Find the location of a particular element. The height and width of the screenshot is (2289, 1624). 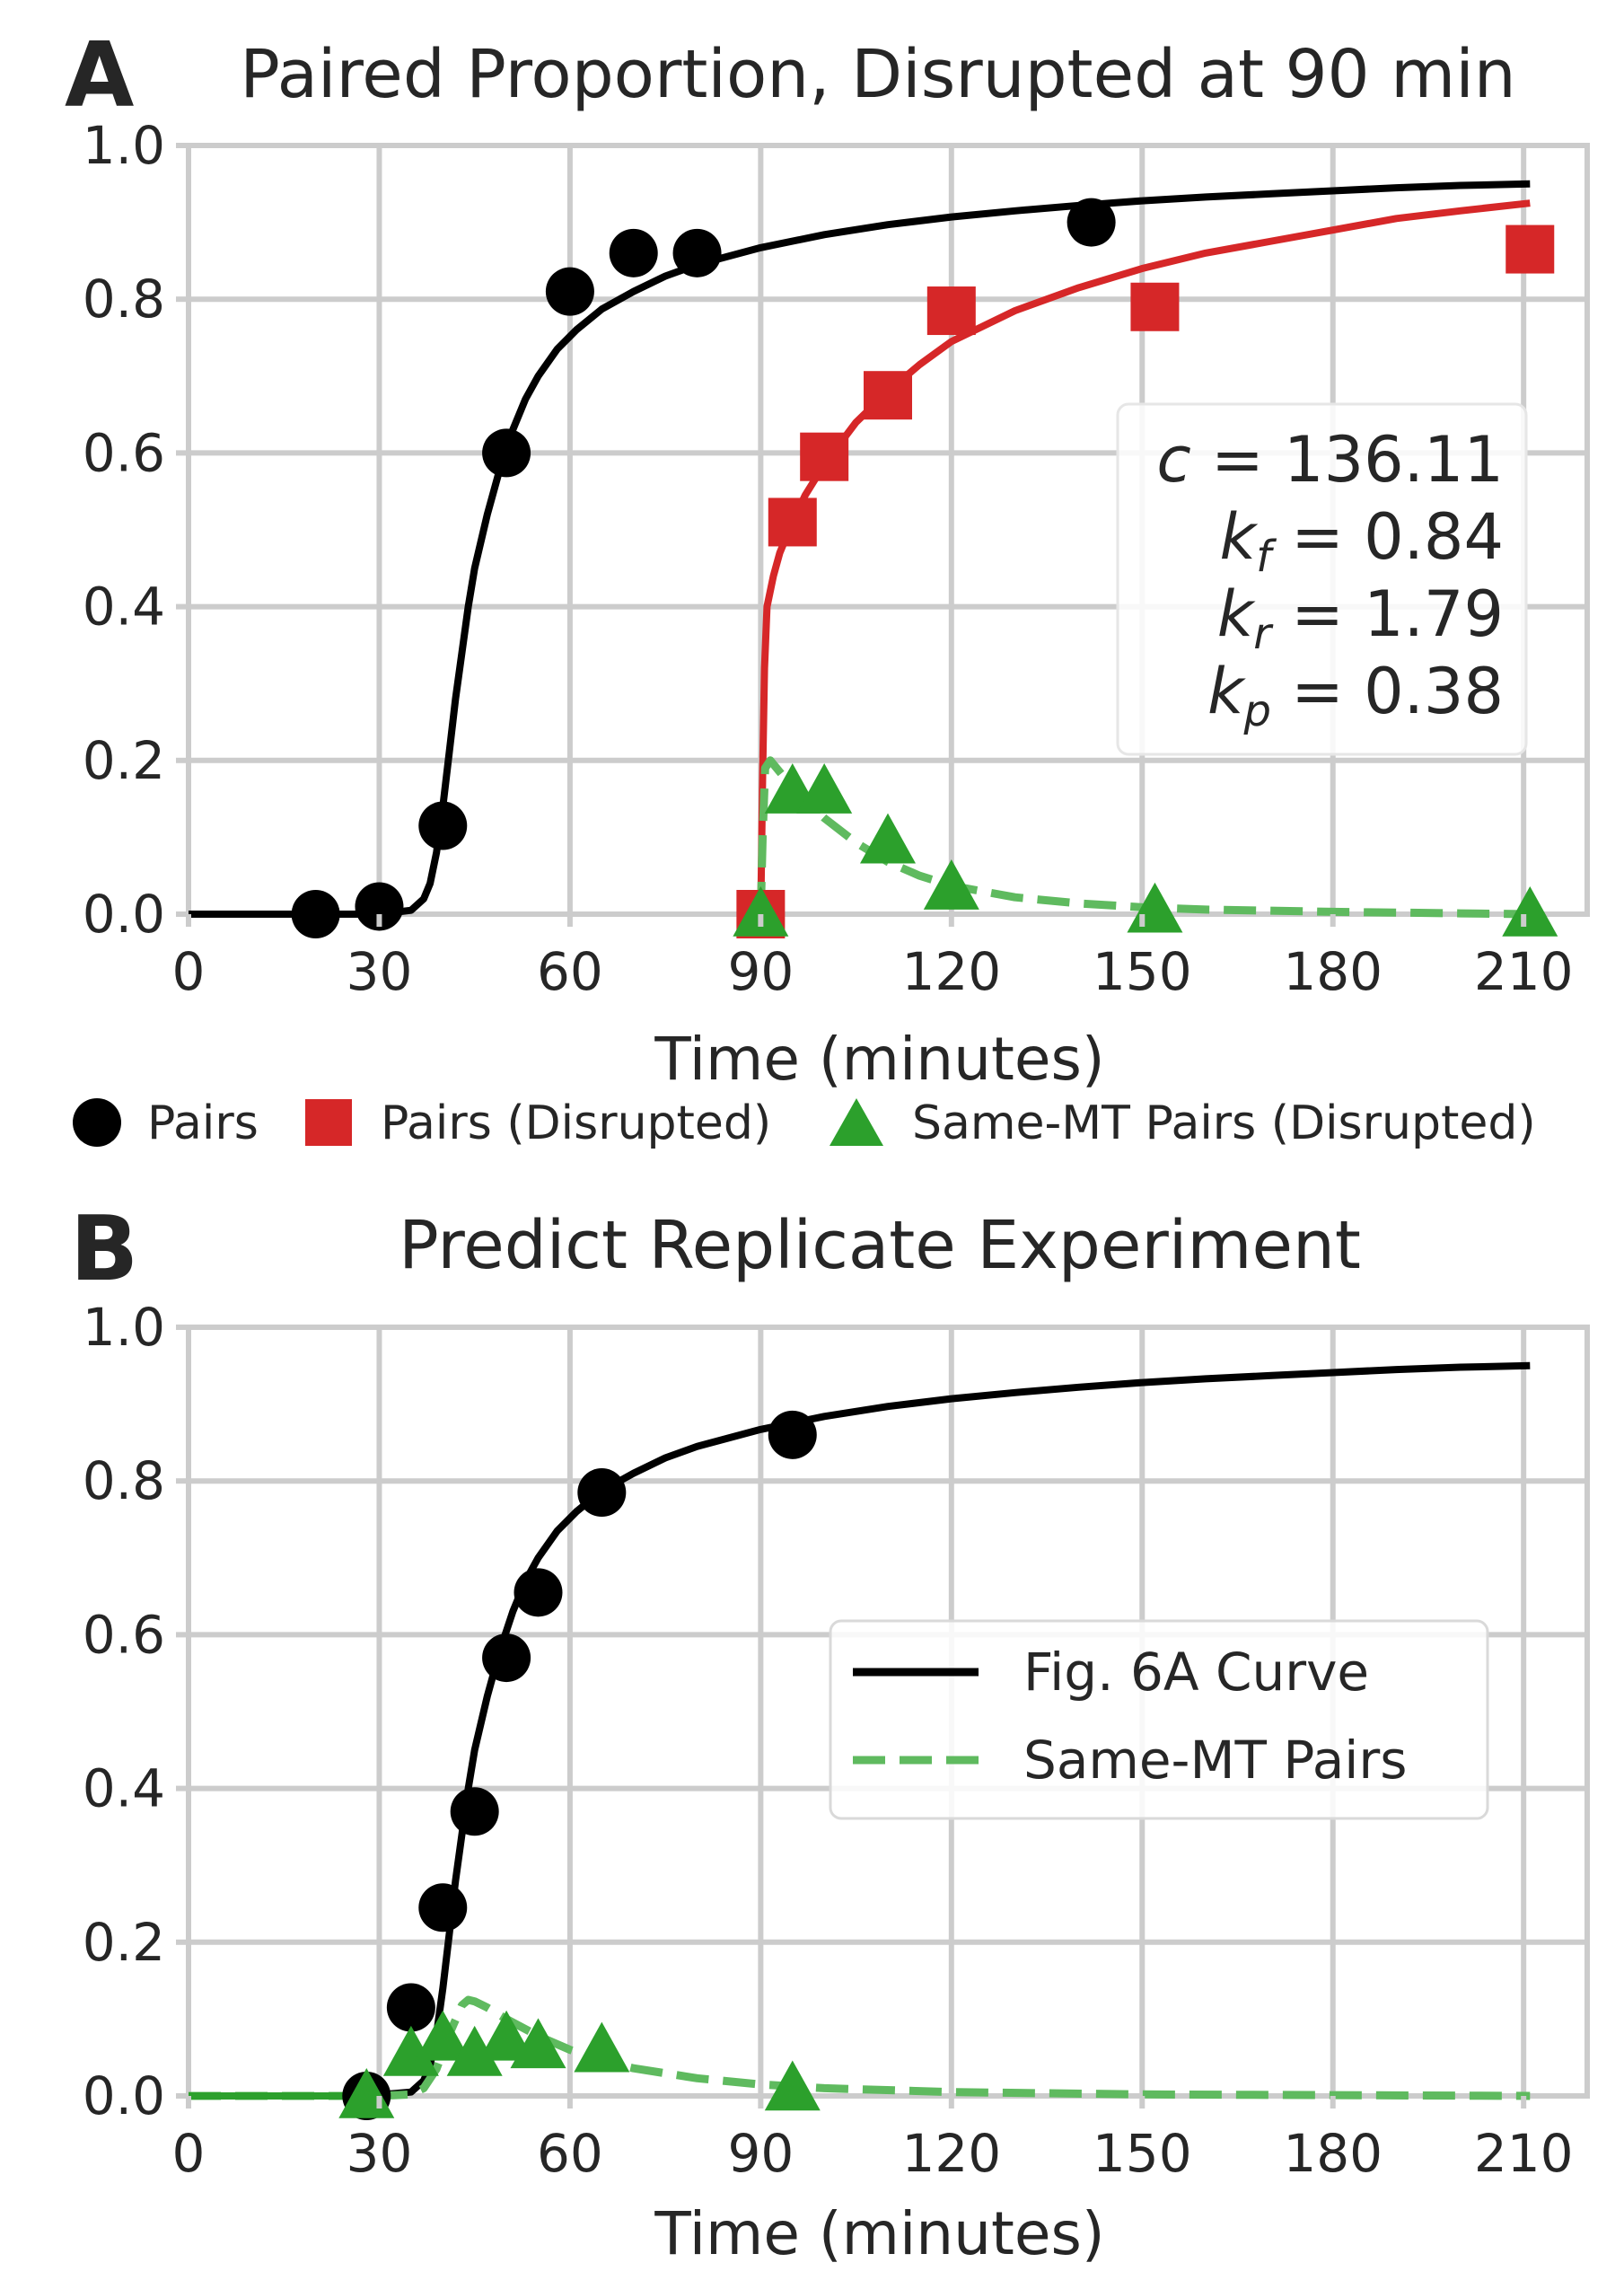

panel-b-xlabel: Time (minutes) is located at coordinates (879, 2233).